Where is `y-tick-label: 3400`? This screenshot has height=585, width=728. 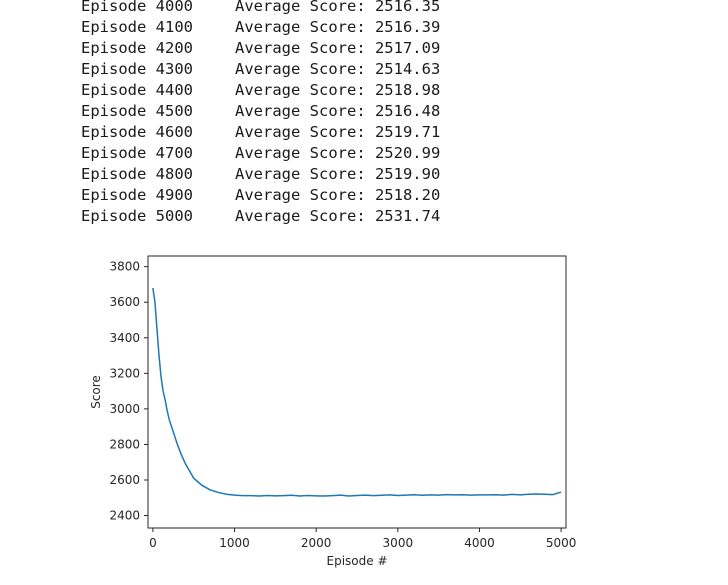 y-tick-label: 3400 is located at coordinates (124, 338).